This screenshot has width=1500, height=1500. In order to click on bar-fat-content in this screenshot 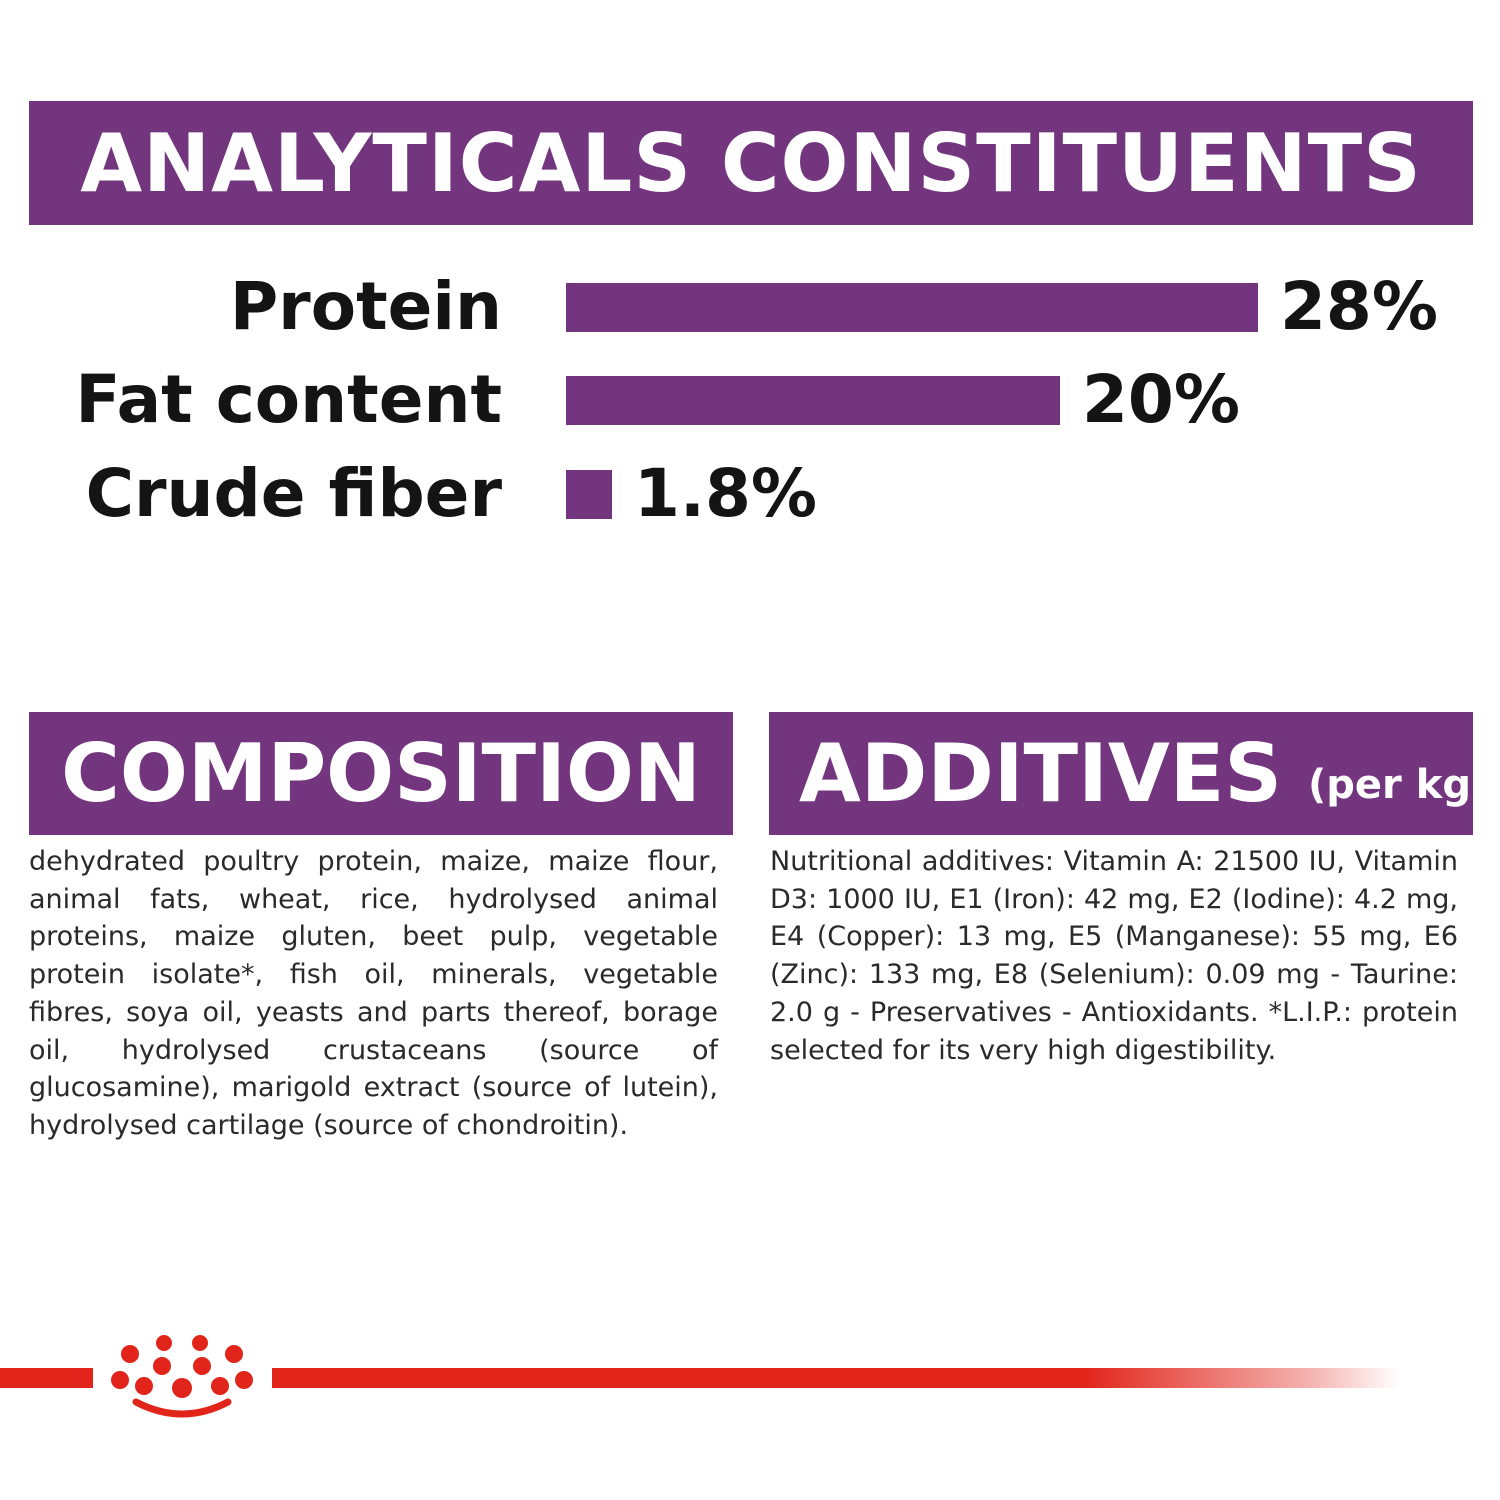, I will do `click(813, 400)`.